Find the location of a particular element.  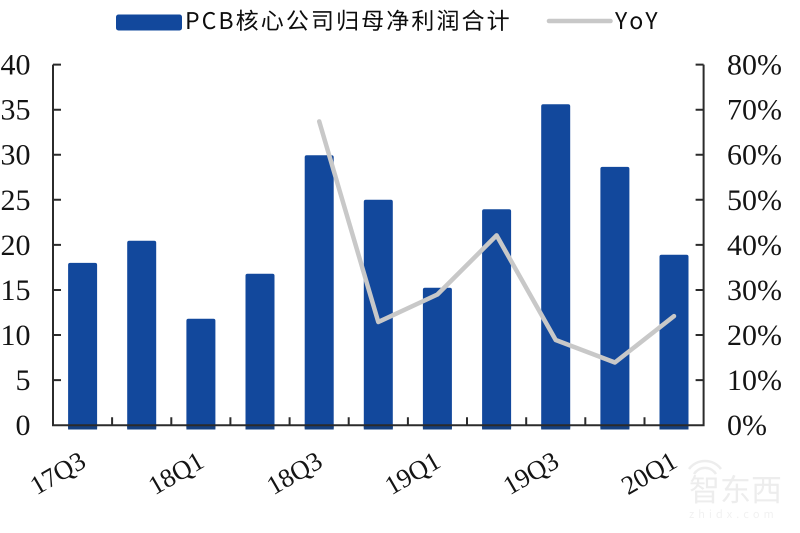

svg-text: 10 is located at coordinates (16, 335).